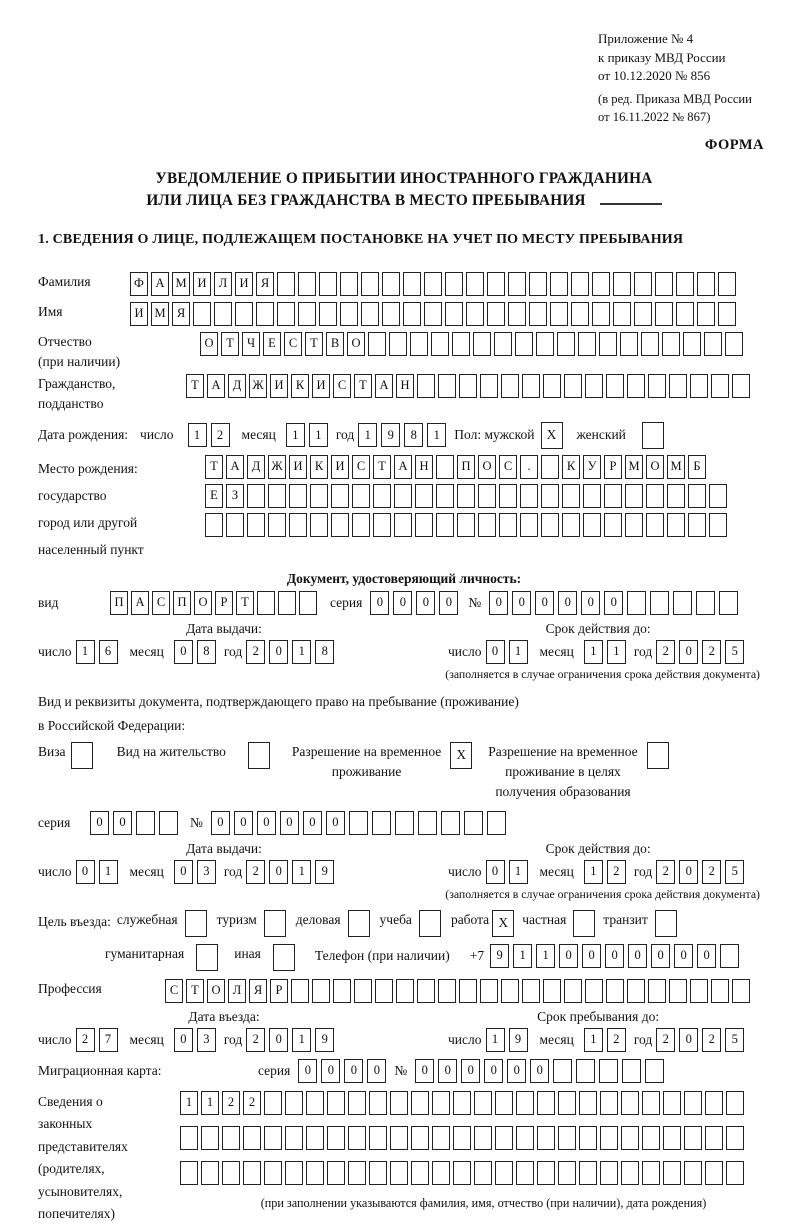  Describe the element at coordinates (214, 495) in the screenshot. I see `char-box: Е` at that location.